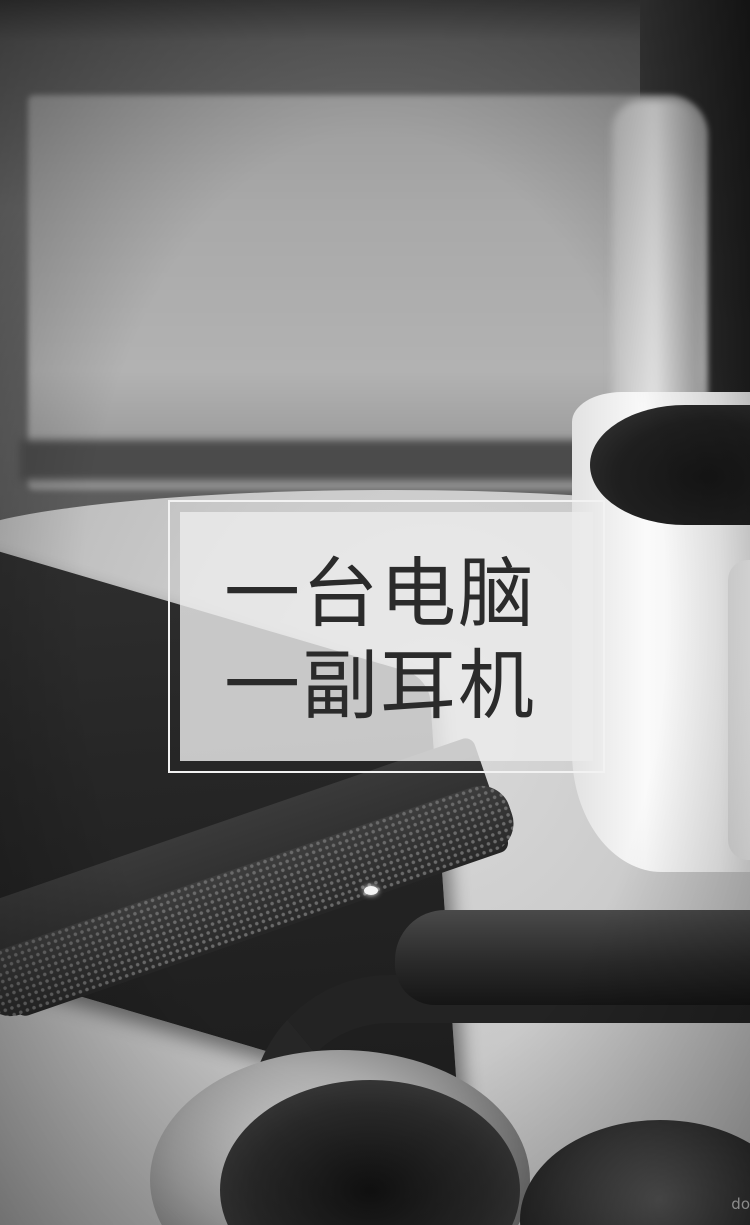  What do you see at coordinates (572, 957) in the screenshot?
I see `headphone-band` at bounding box center [572, 957].